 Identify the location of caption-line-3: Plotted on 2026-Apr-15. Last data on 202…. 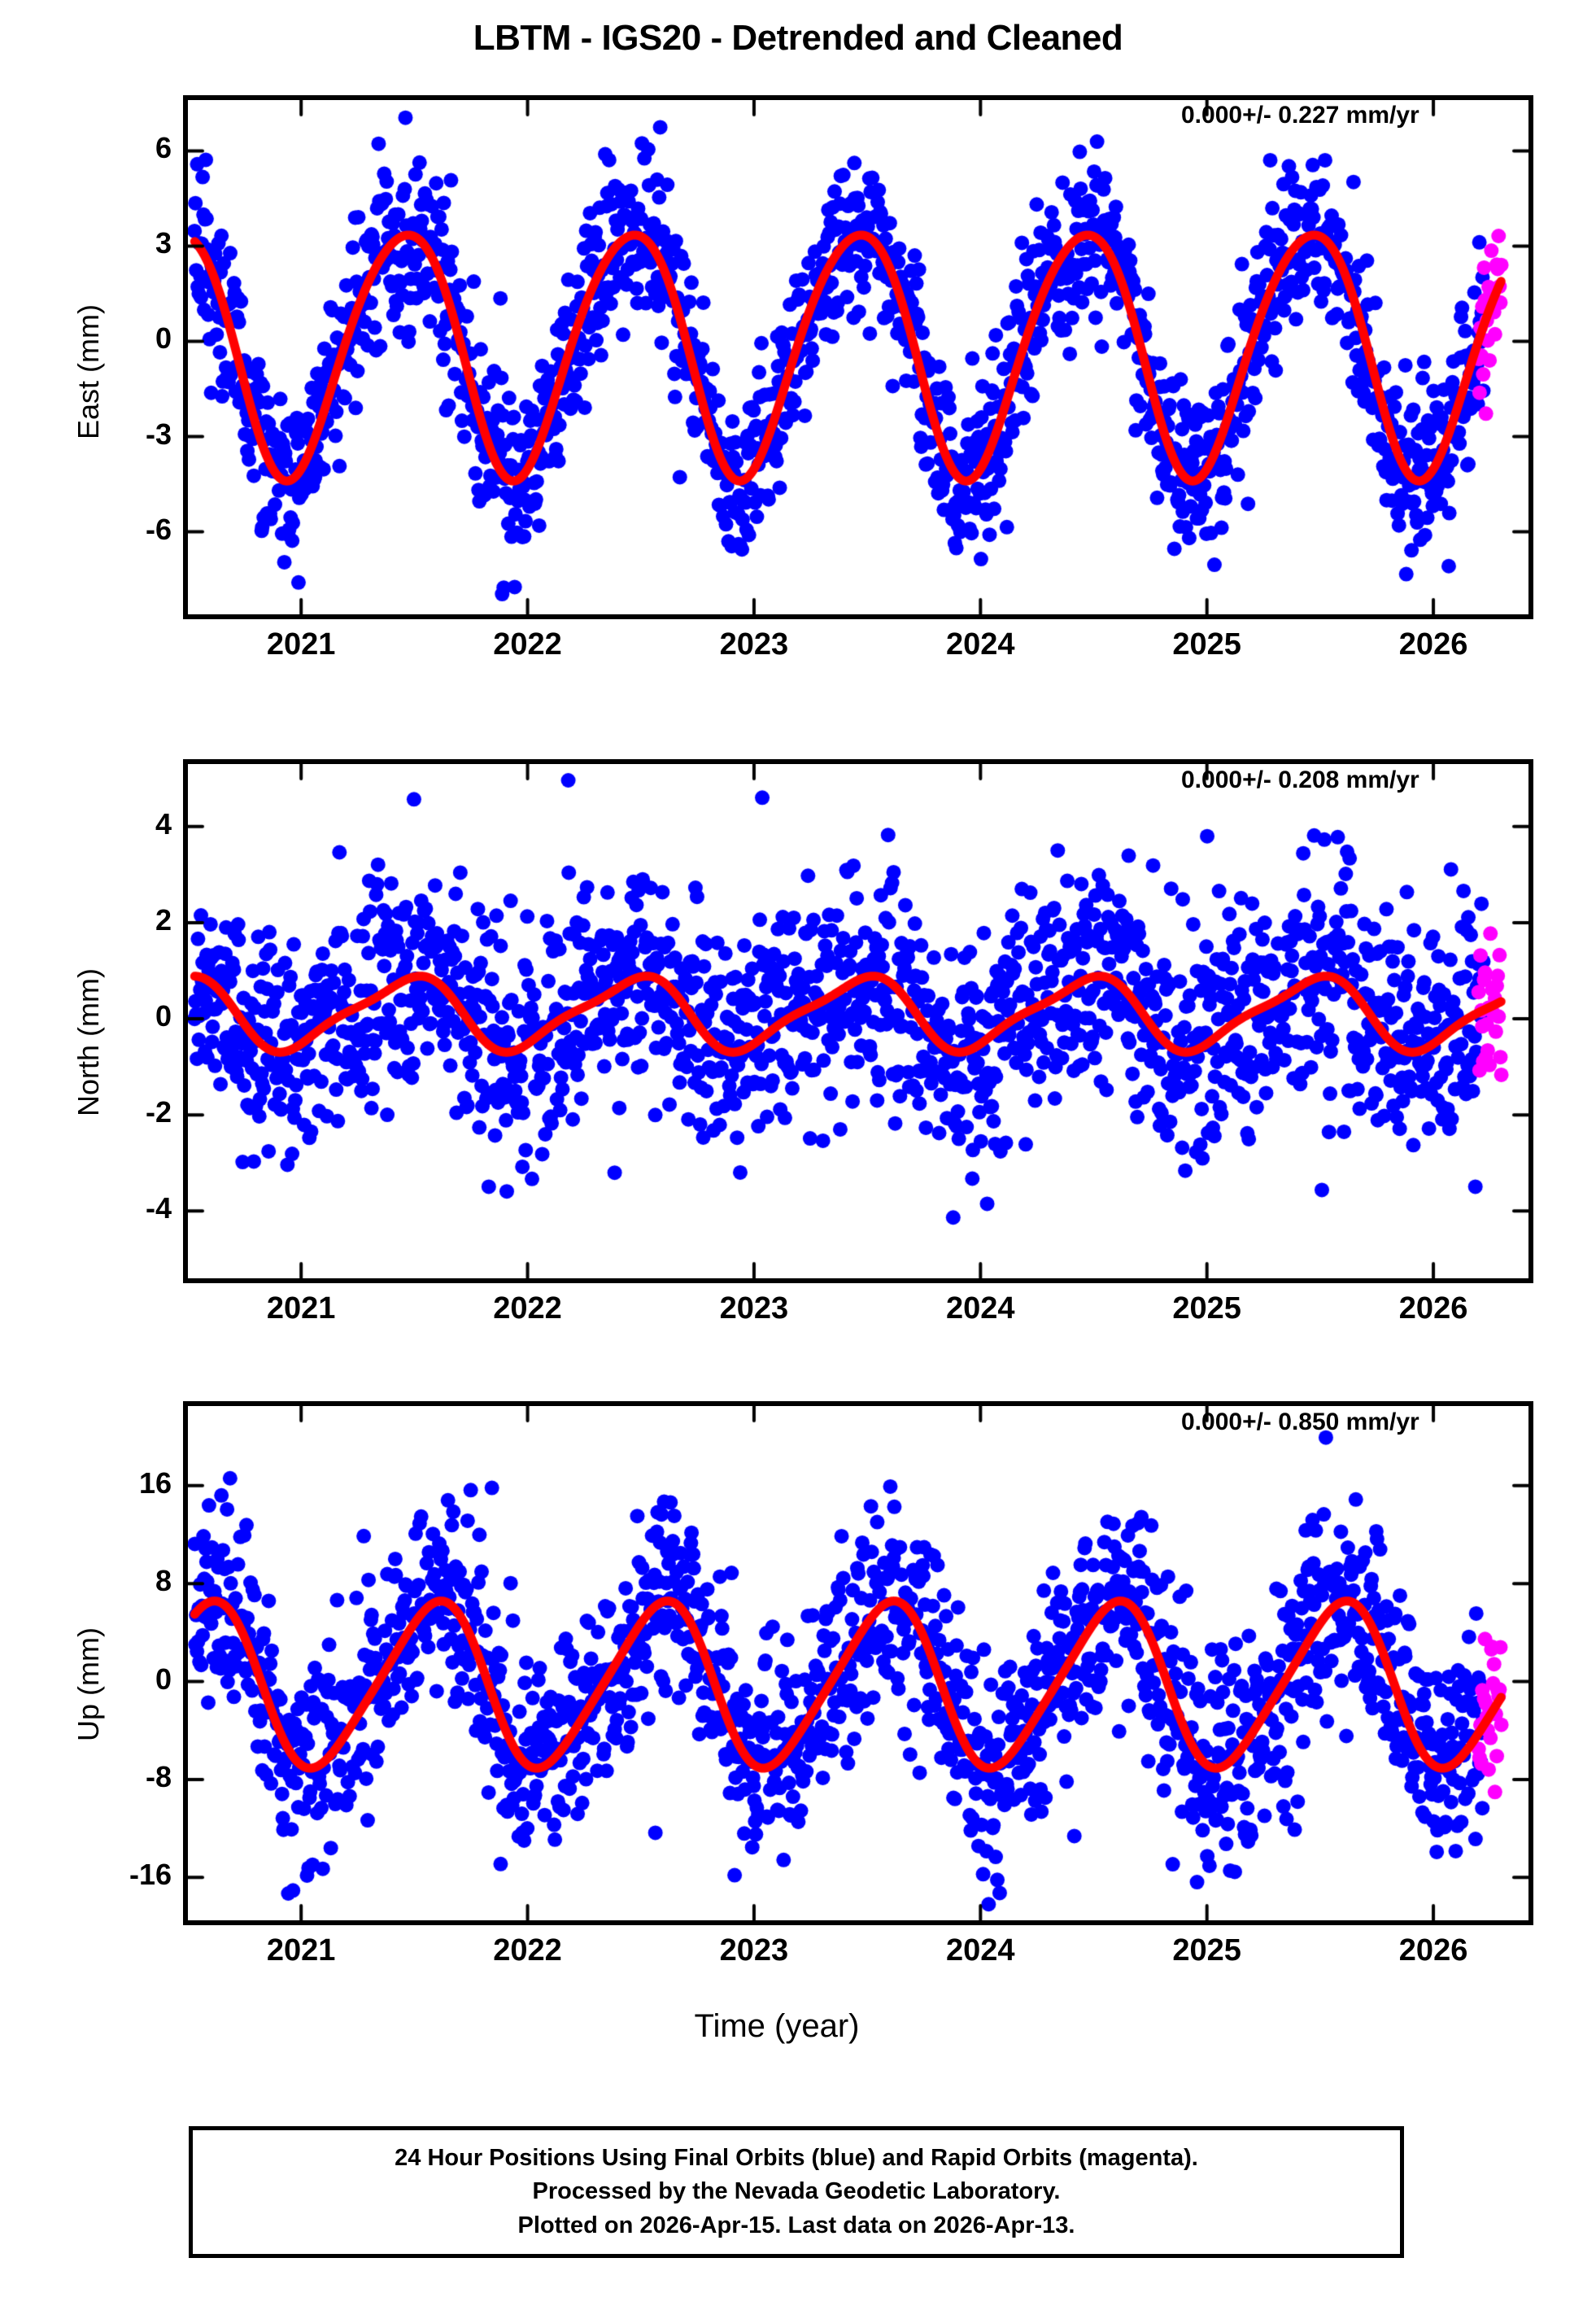
(796, 2225).